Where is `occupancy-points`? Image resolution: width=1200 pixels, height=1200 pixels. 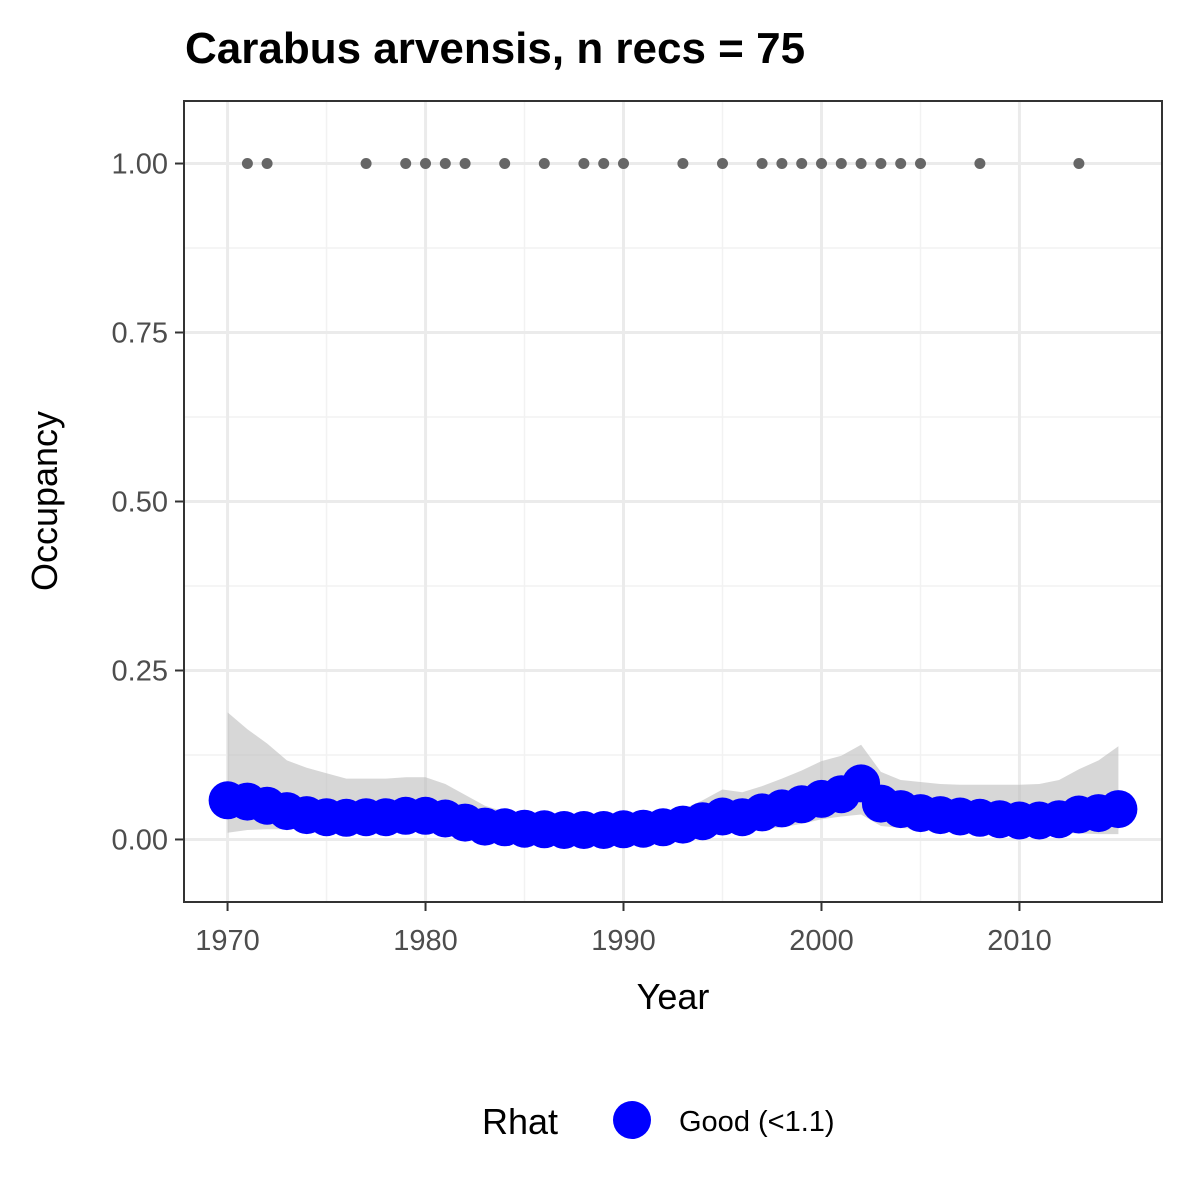 occupancy-points is located at coordinates (673, 806).